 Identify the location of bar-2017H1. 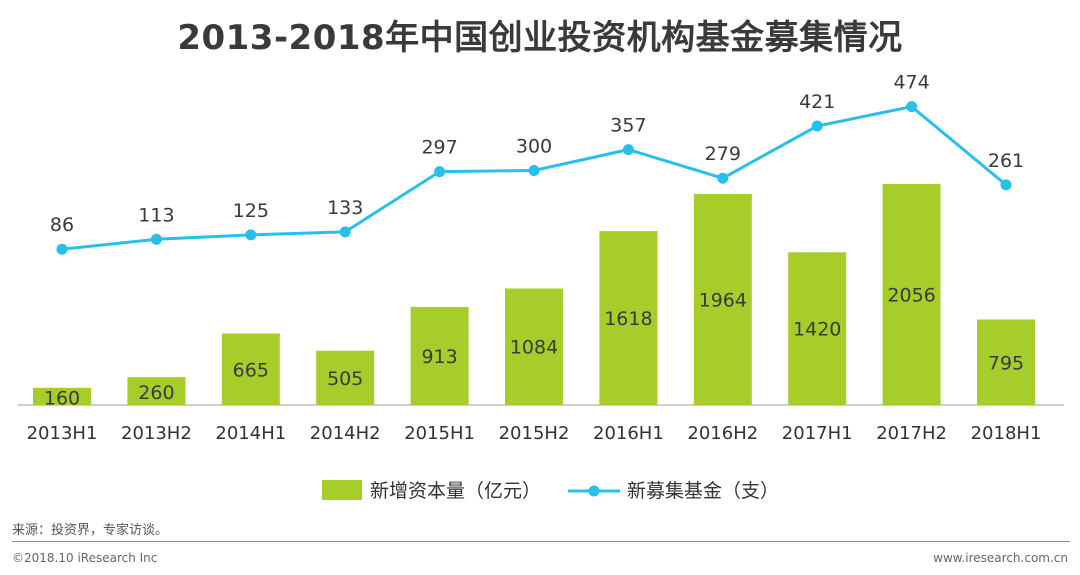
(817, 328).